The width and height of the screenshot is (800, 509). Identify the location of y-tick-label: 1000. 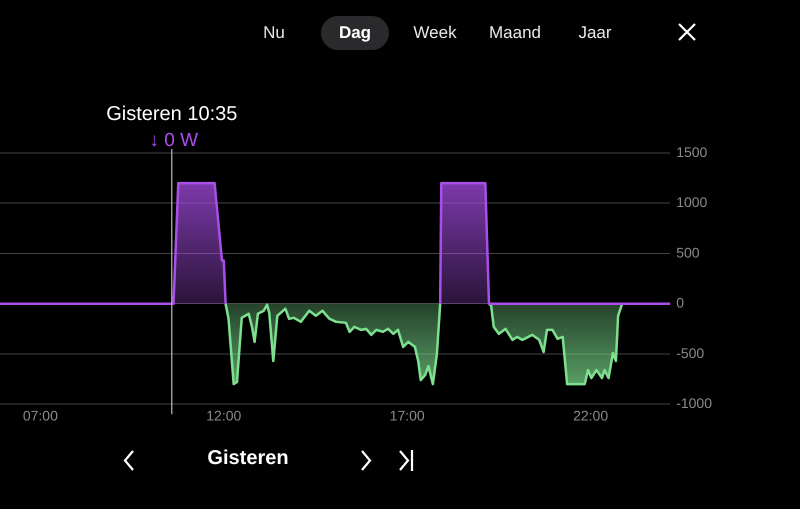
(692, 202).